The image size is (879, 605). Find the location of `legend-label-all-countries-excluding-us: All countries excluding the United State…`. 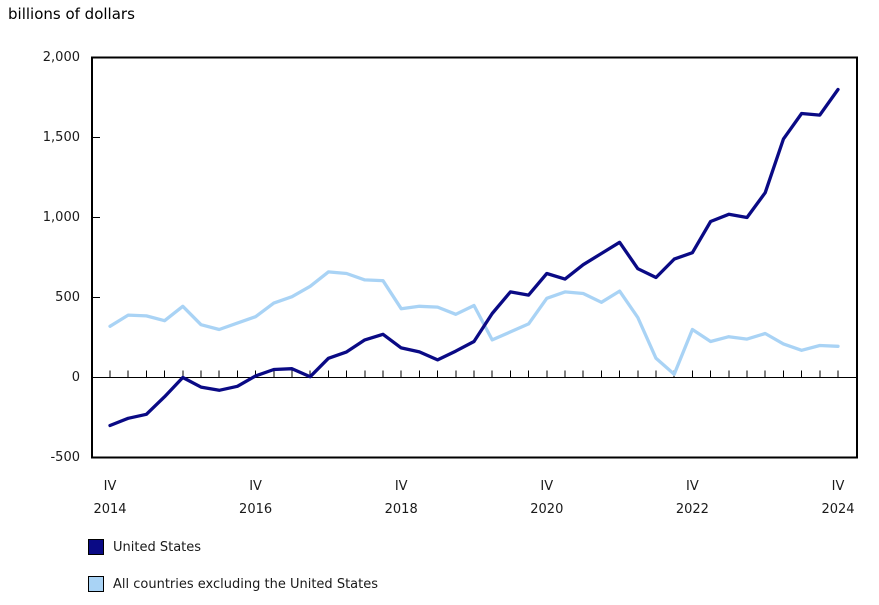

legend-label-all-countries-excluding-us: All countries excluding the United State… is located at coordinates (246, 584).